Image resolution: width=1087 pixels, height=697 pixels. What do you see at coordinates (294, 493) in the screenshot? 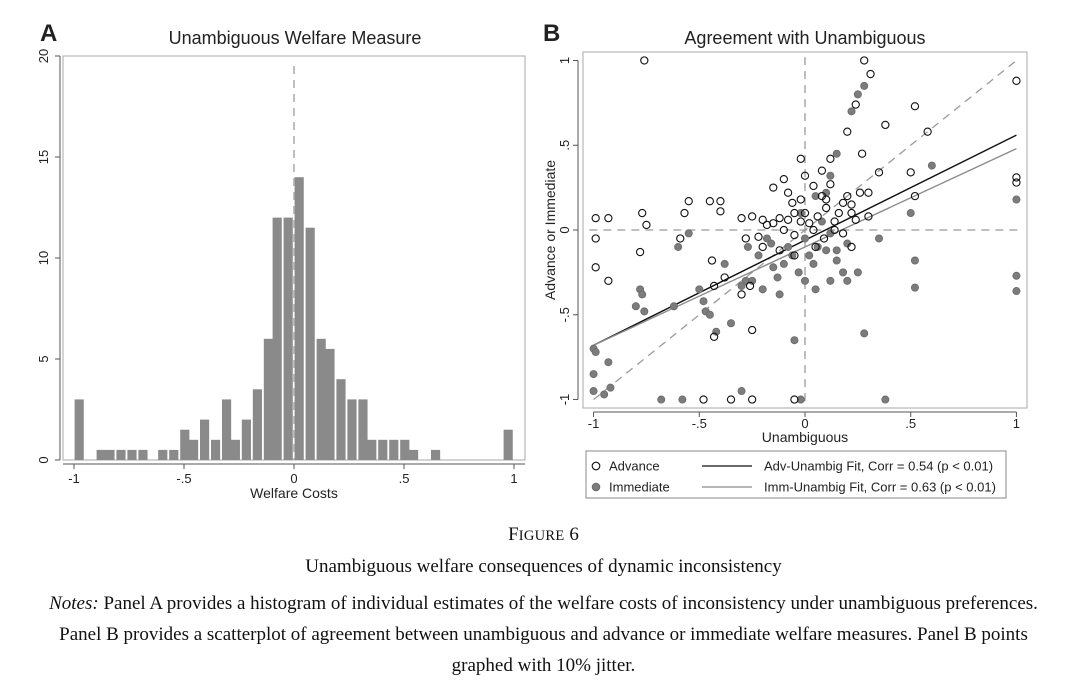
I see `panel-a-x-axis-label: Welfare Costs` at bounding box center [294, 493].